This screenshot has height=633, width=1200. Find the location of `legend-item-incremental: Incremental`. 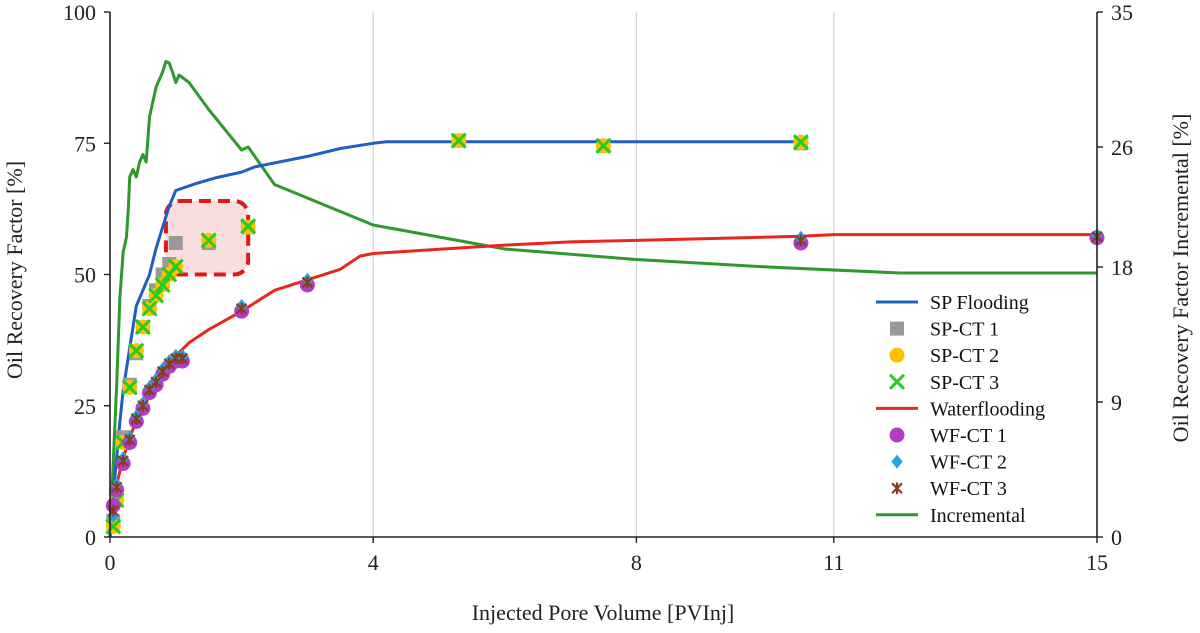

legend-item-incremental: Incremental is located at coordinates (951, 516).